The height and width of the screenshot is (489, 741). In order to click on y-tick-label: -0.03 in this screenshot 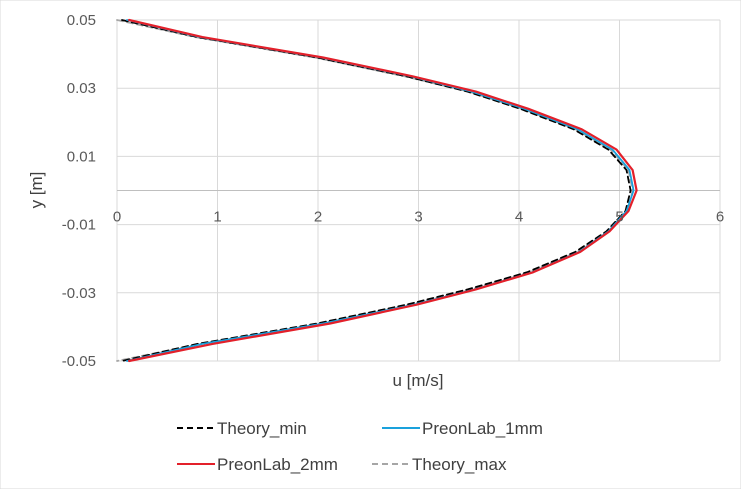, I will do `click(79, 293)`.